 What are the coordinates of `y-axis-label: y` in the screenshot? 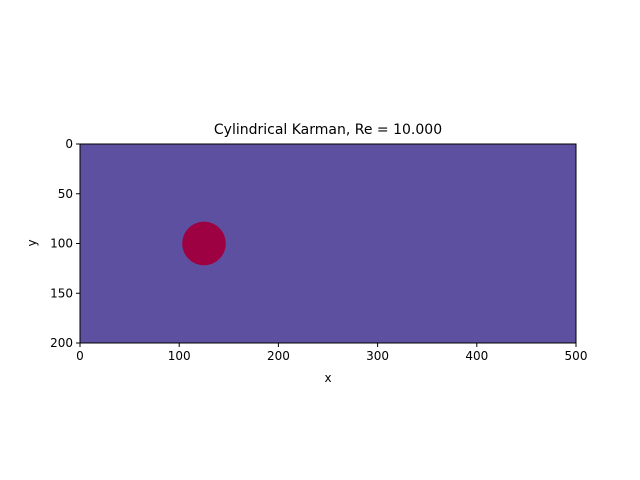 It's located at (32, 242).